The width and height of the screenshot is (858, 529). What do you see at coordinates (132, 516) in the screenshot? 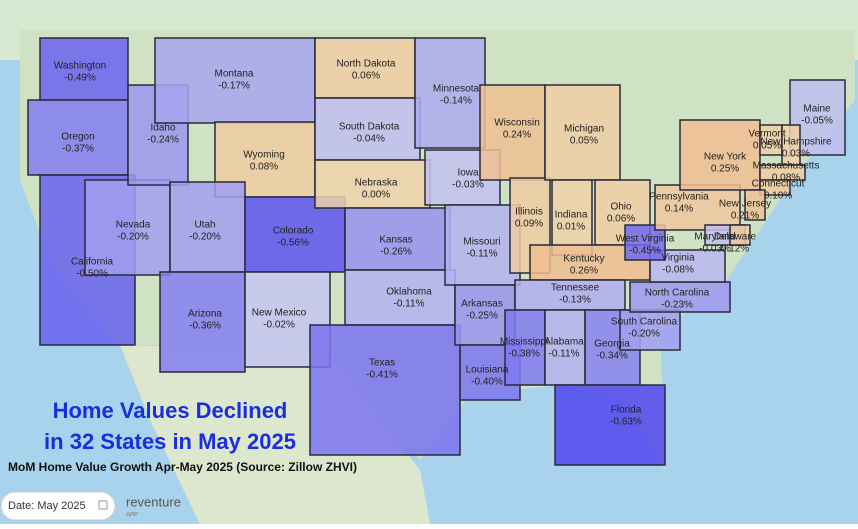
I see `brand-tag: APP` at bounding box center [132, 516].